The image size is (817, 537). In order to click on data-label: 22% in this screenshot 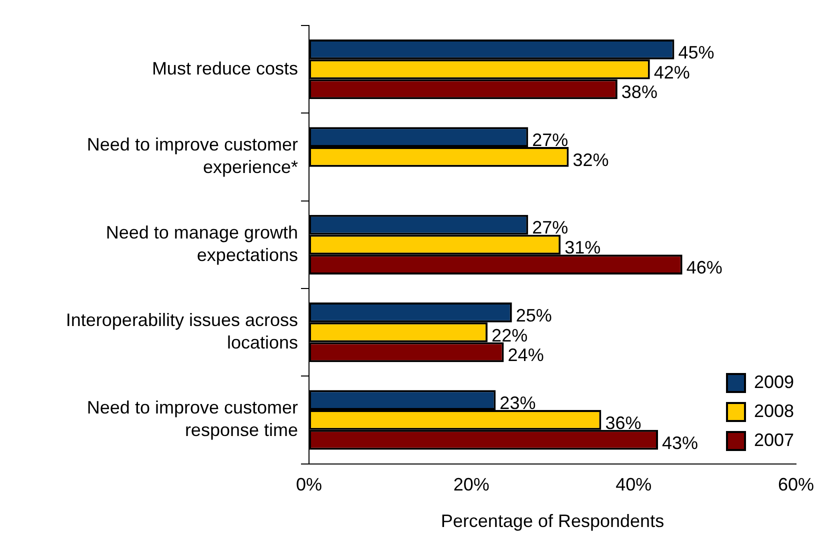, I will do `click(510, 335)`.